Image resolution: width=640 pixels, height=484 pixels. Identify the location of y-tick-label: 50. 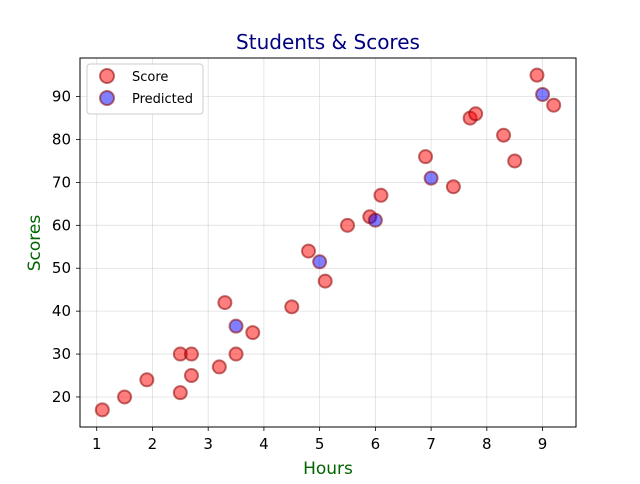
(61, 268).